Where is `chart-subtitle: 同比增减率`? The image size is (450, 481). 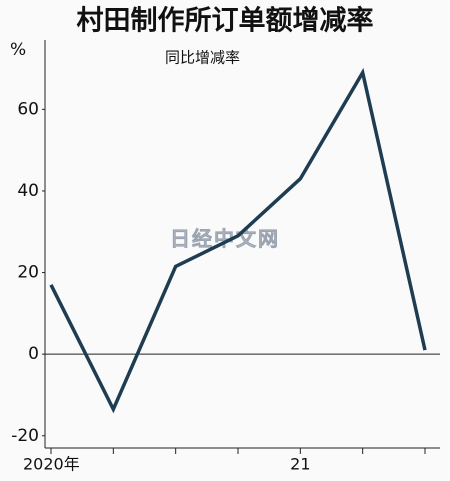
chart-subtitle: 同比增减率 is located at coordinates (202, 58).